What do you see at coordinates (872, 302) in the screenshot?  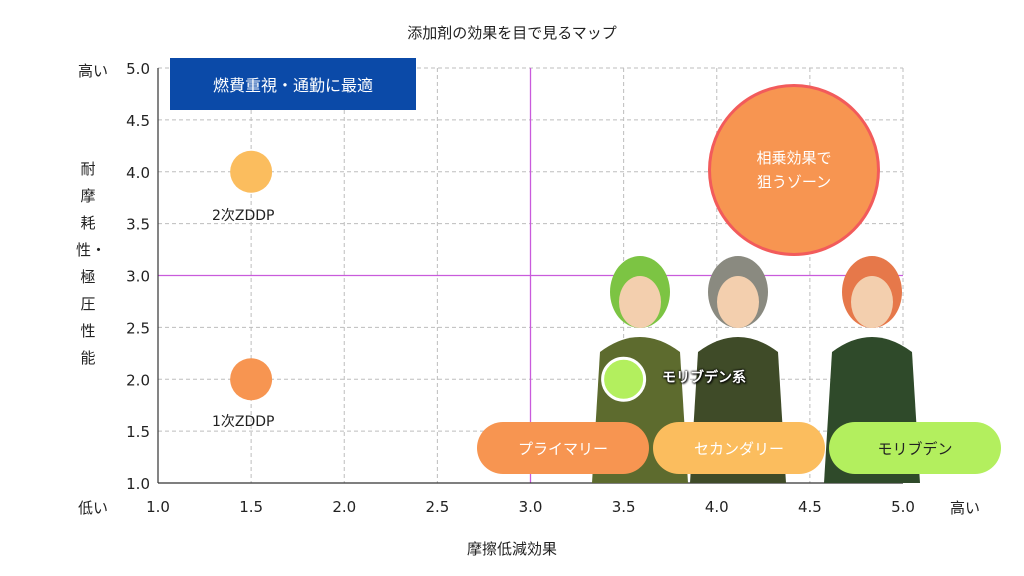 I see `figure-orange-hair-face` at bounding box center [872, 302].